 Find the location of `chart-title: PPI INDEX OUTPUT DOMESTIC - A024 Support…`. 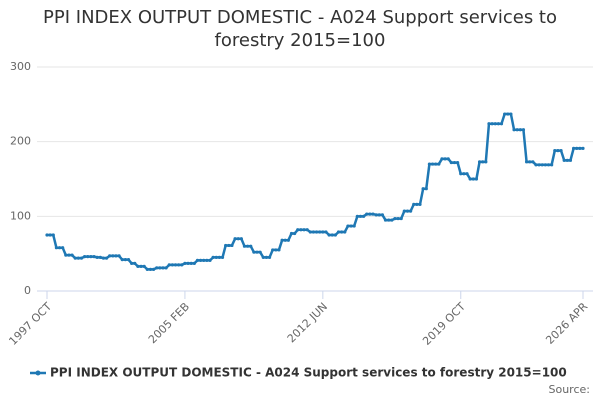

chart-title: PPI INDEX OUTPUT DOMESTIC - A024 Support… is located at coordinates (300, 29).